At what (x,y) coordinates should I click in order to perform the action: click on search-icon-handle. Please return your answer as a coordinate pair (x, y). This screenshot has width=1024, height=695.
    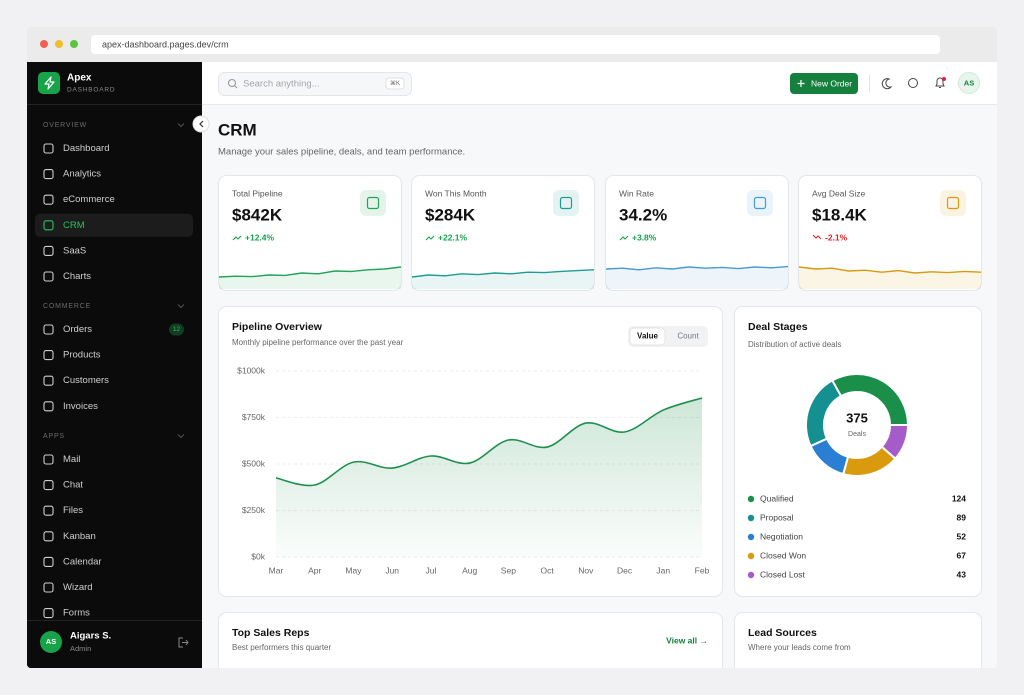
    Looking at the image, I should click on (236, 87).